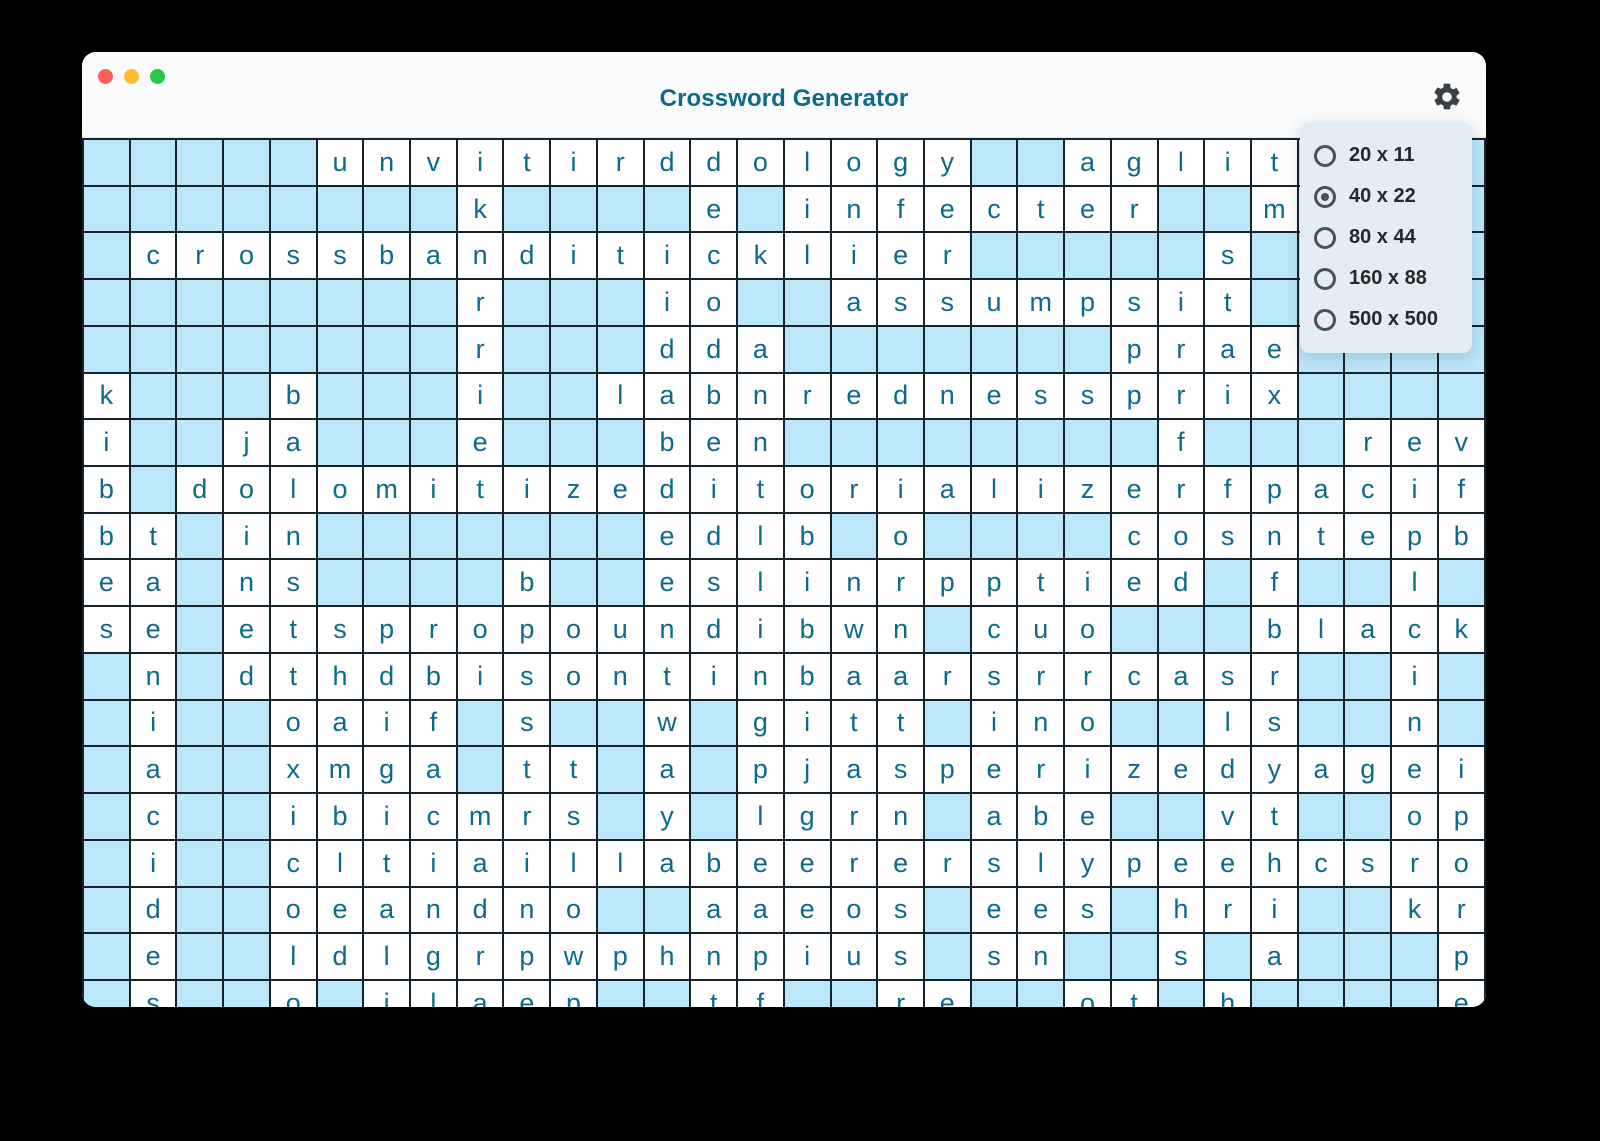  I want to click on grid-cell-letter: v, so click(1462, 444).